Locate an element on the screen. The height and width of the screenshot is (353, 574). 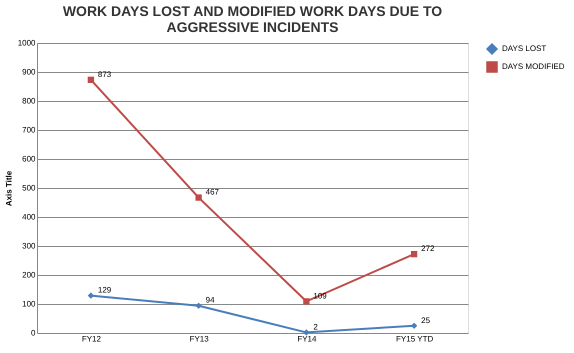
data-label: 467 is located at coordinates (213, 192).